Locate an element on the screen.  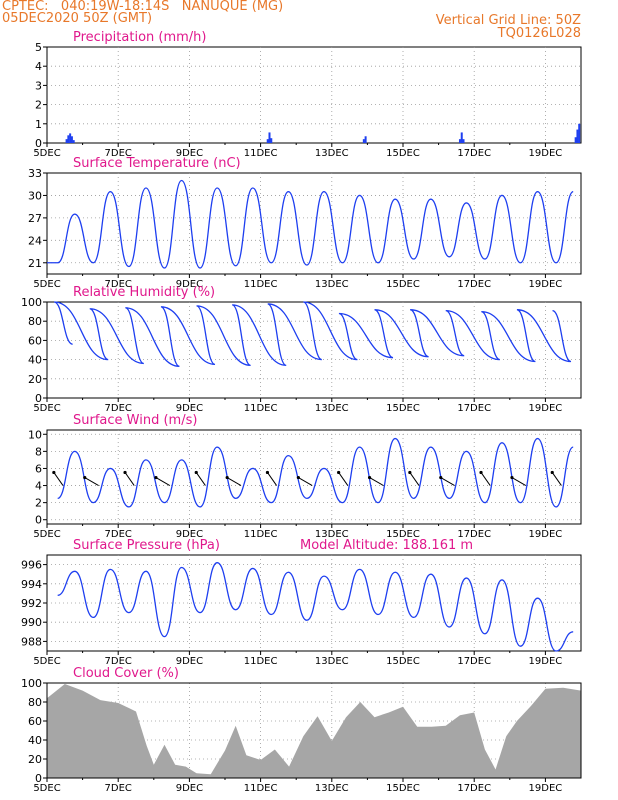
y-tick-label: 992 is located at coordinates (31, 603).